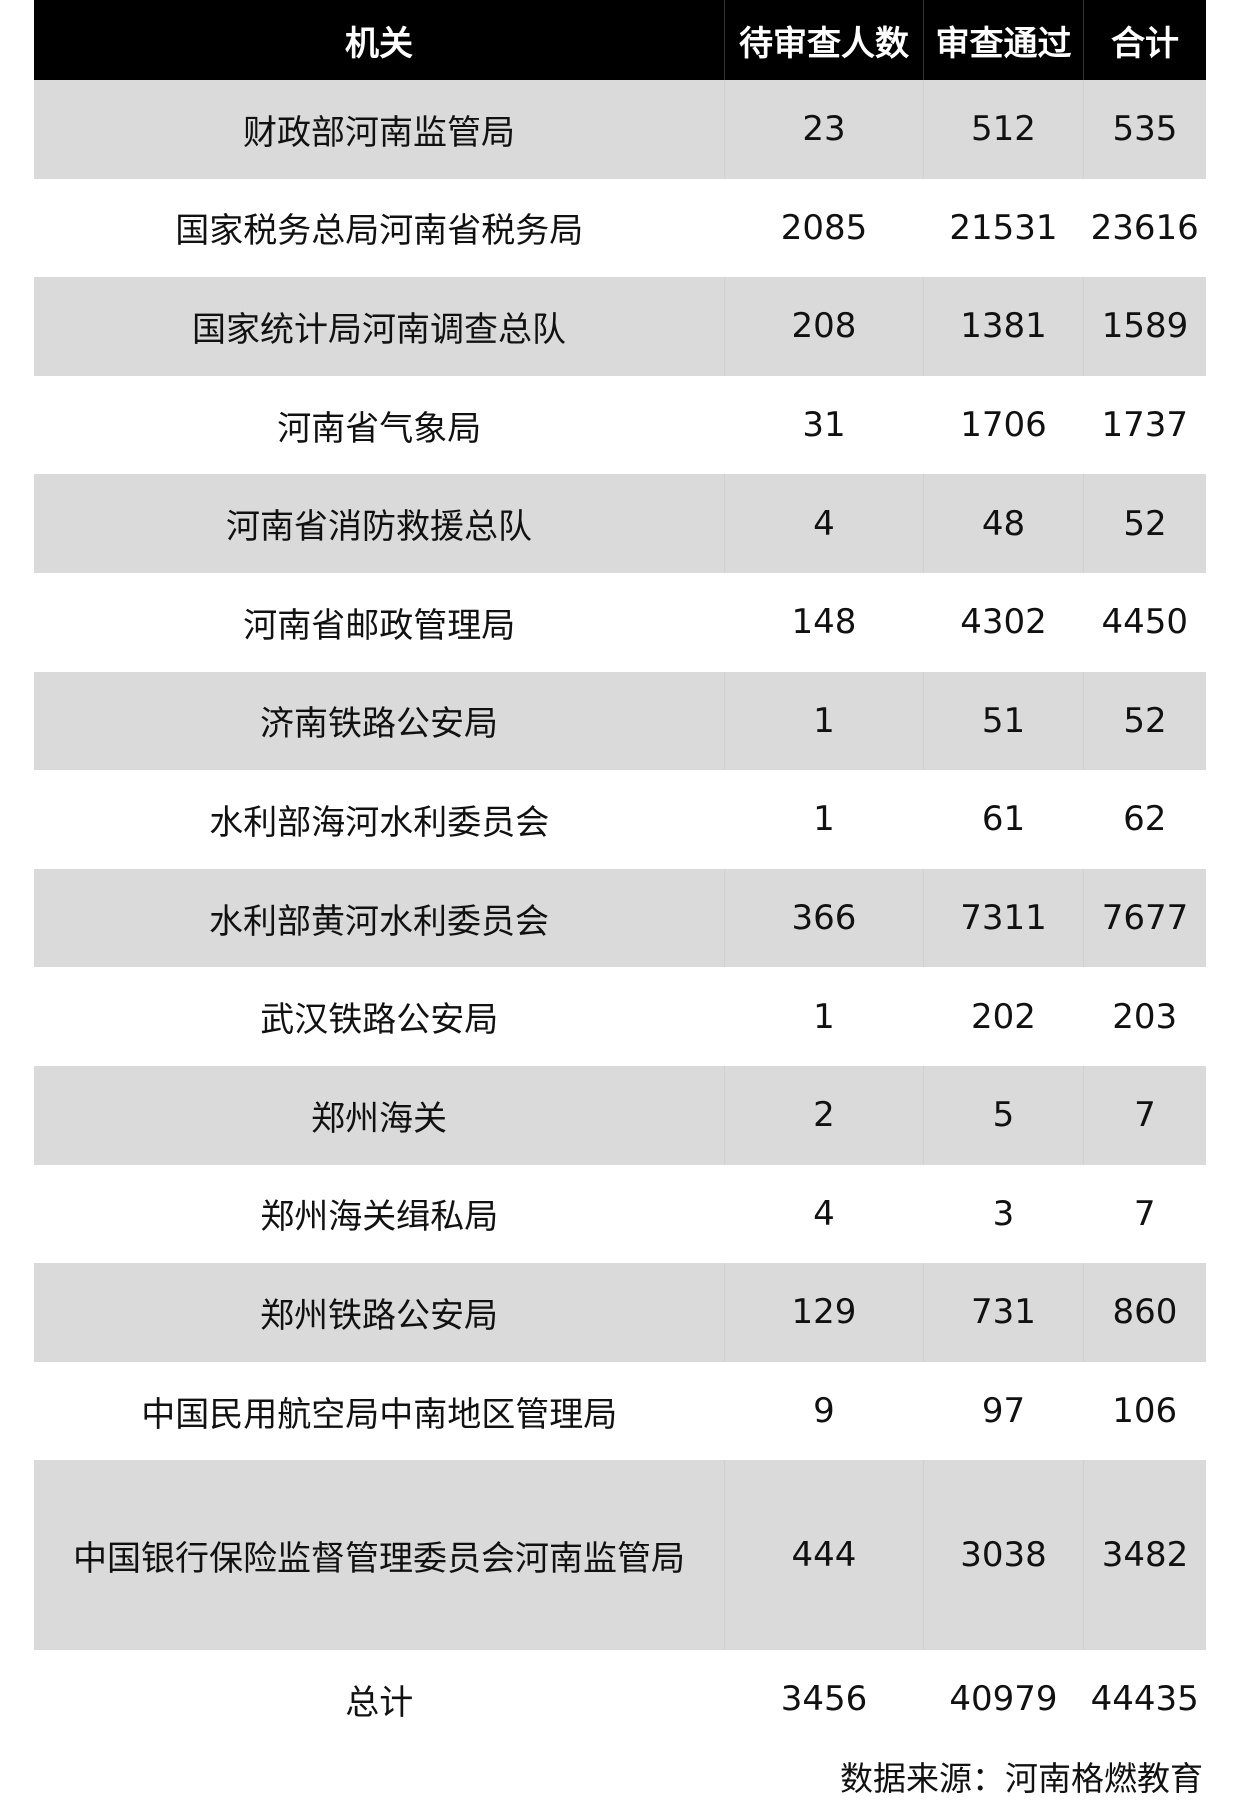 This screenshot has width=1242, height=1802. What do you see at coordinates (620, 1699) in the screenshot?
I see `total-row: 总计 3456 40979 44435` at bounding box center [620, 1699].